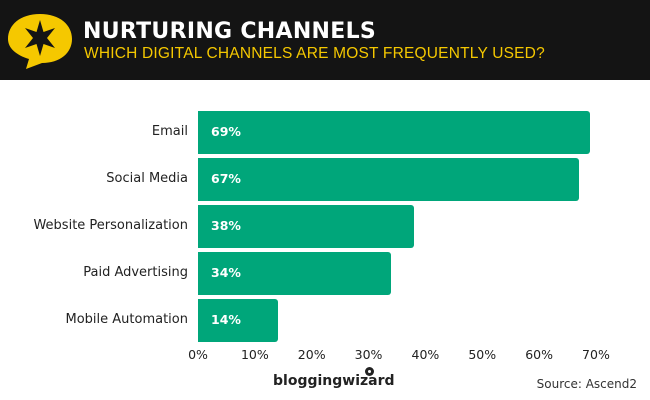 The height and width of the screenshot is (400, 650). I want to click on chart-title: NURTURING CHANNELS, so click(230, 31).